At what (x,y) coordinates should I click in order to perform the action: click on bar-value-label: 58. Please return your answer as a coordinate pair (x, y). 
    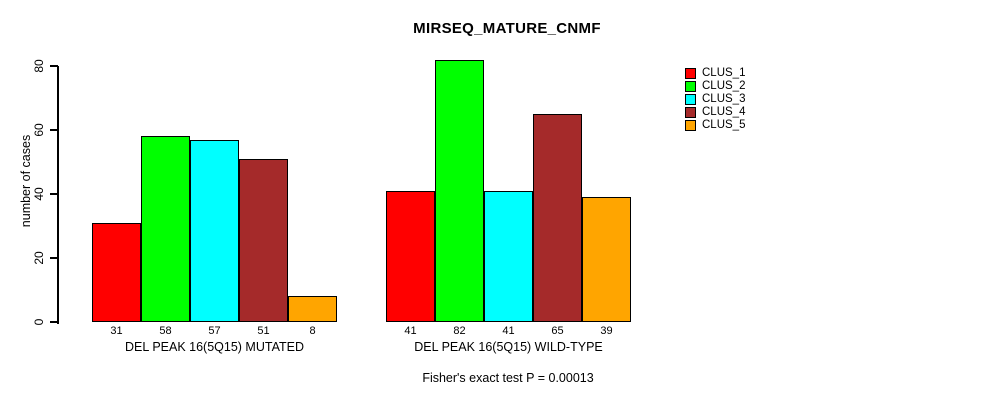
    Looking at the image, I should click on (165, 331).